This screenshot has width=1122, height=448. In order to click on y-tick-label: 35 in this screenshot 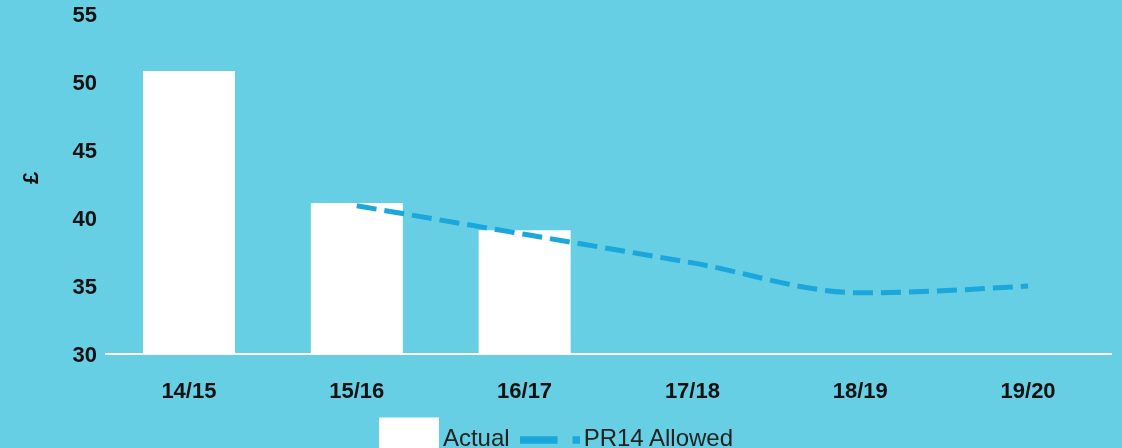, I will do `click(84, 286)`.